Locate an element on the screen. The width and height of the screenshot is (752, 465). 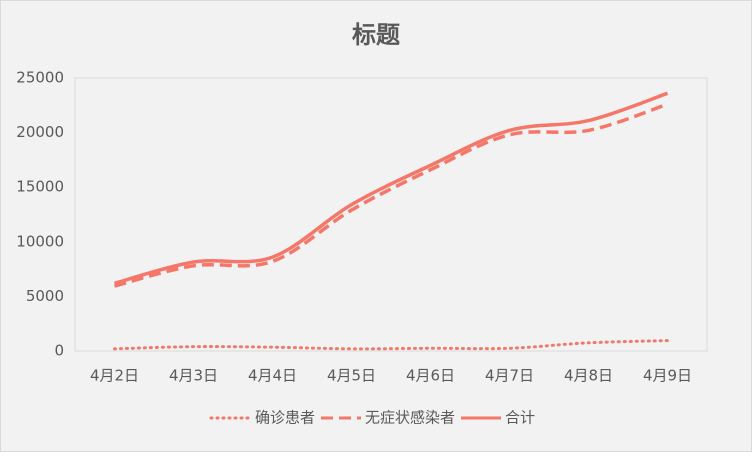
legend-label: 合计 is located at coordinates (520, 418).